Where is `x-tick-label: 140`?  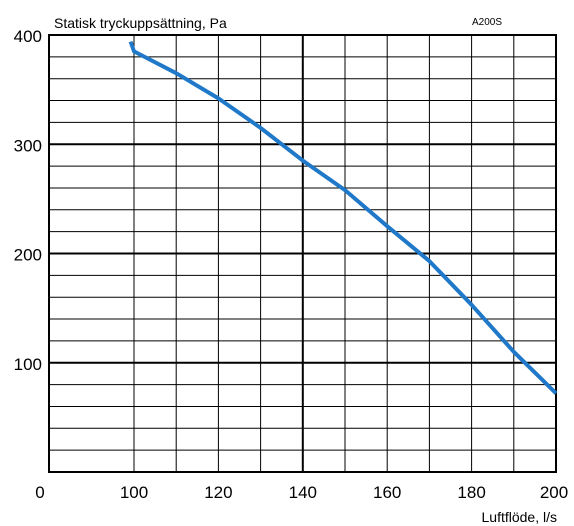 x-tick-label: 140 is located at coordinates (303, 492).